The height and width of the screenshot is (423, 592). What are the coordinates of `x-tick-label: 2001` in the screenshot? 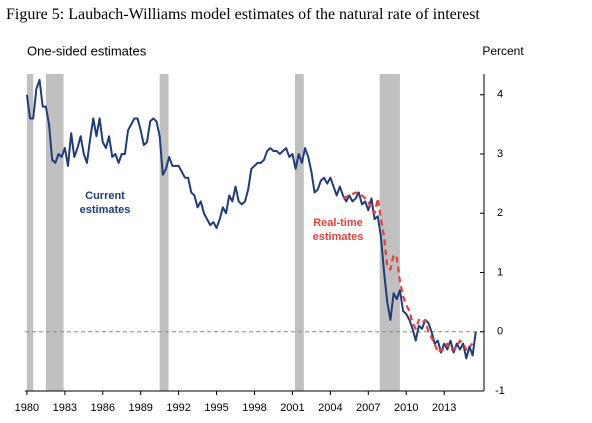 It's located at (292, 408).